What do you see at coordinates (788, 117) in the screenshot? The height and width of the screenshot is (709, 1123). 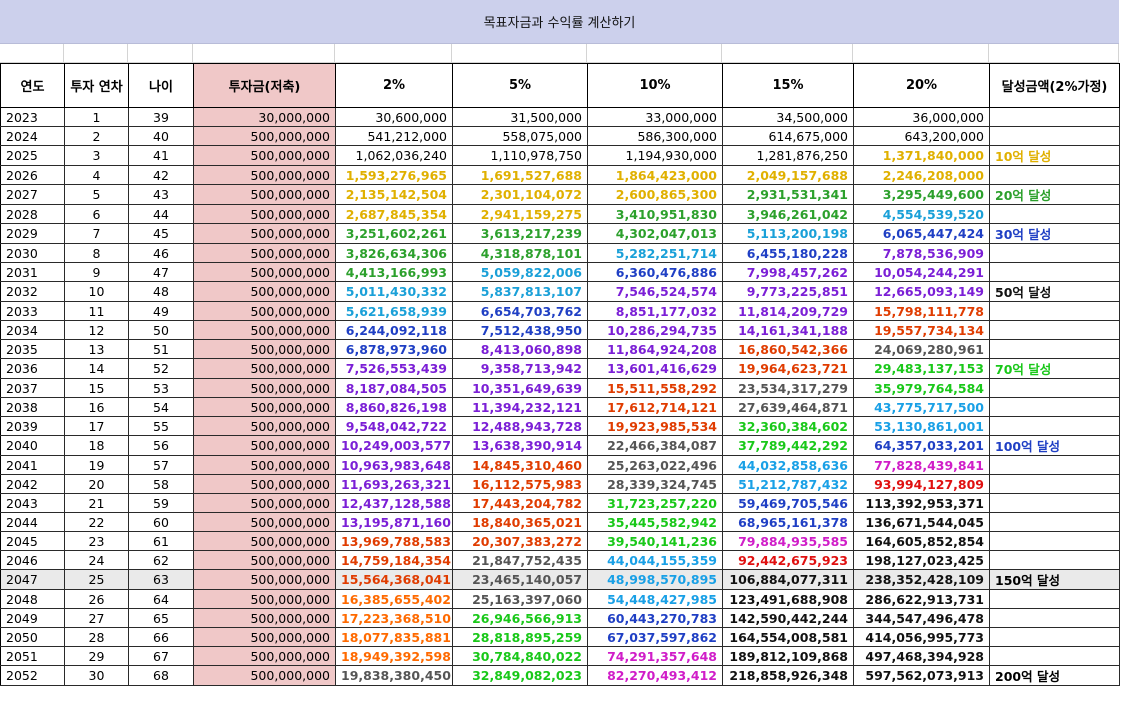 I see `rate-15-cell: 34,500,000` at bounding box center [788, 117].